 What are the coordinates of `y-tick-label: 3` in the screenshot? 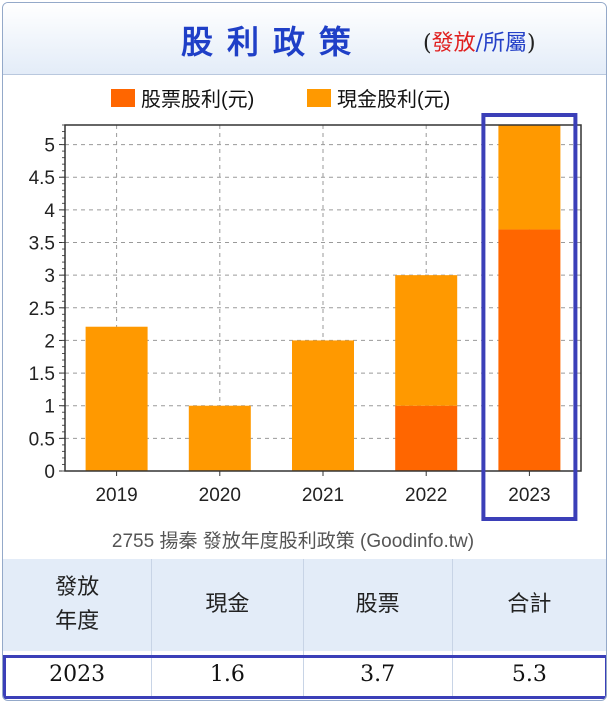 It's located at (49, 276).